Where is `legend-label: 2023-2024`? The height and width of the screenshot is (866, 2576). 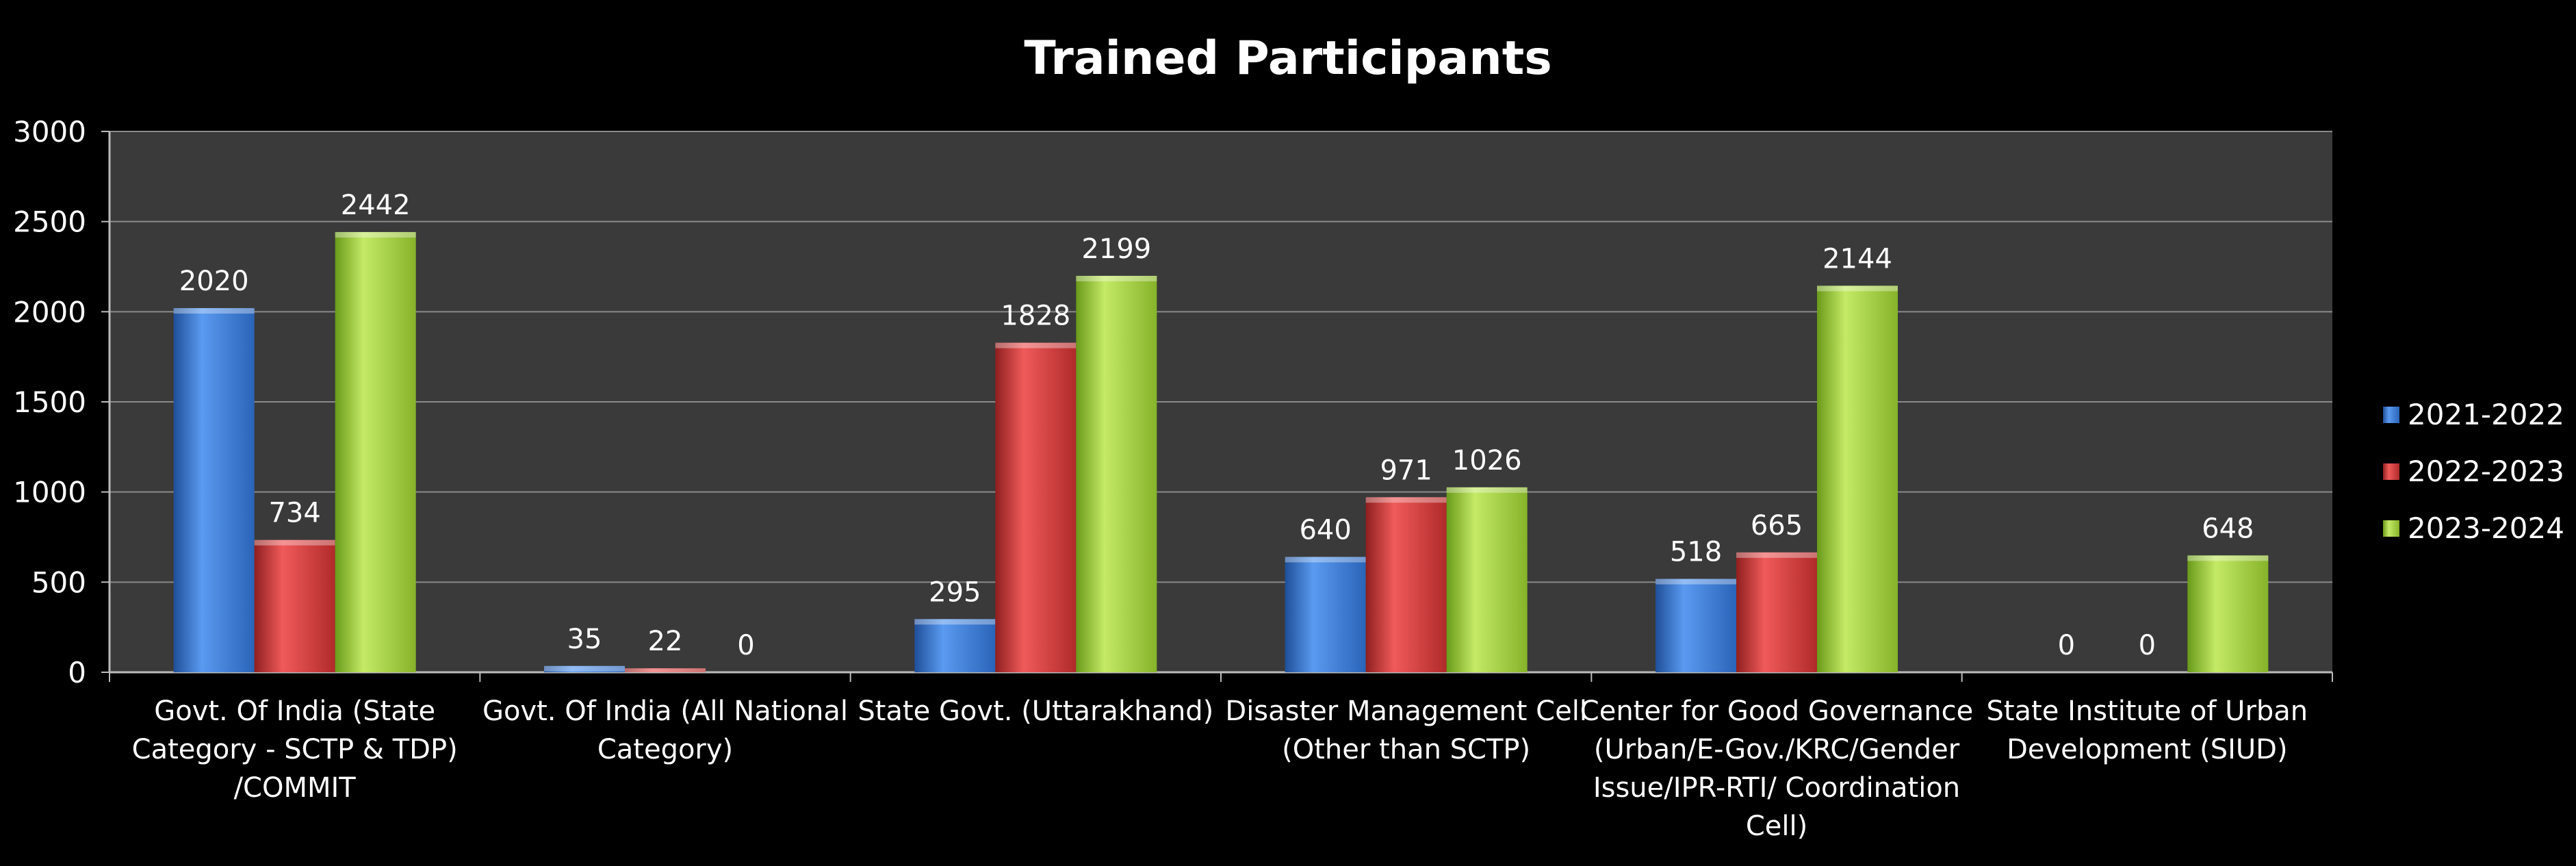
legend-label: 2023-2024 is located at coordinates (2486, 528).